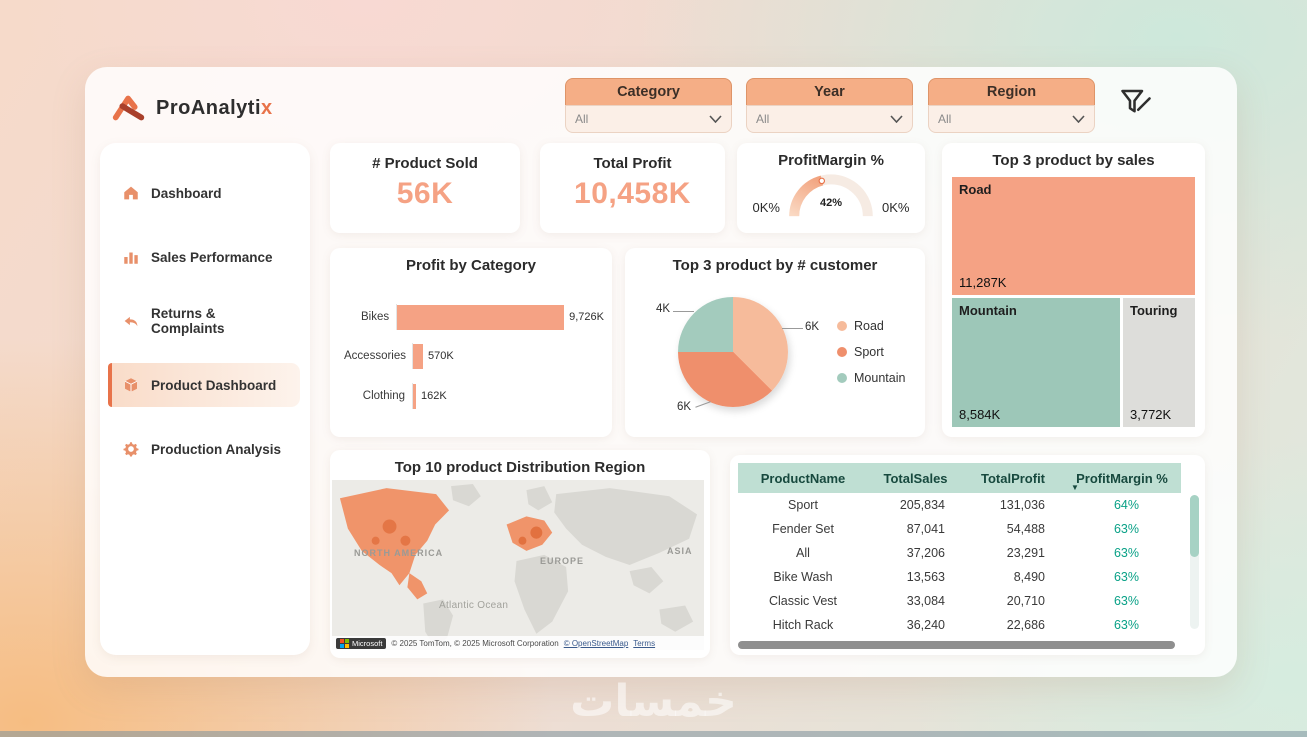 This screenshot has height=737, width=1307. Describe the element at coordinates (803, 478) in the screenshot. I see `column-header-productname: ProductName` at that location.